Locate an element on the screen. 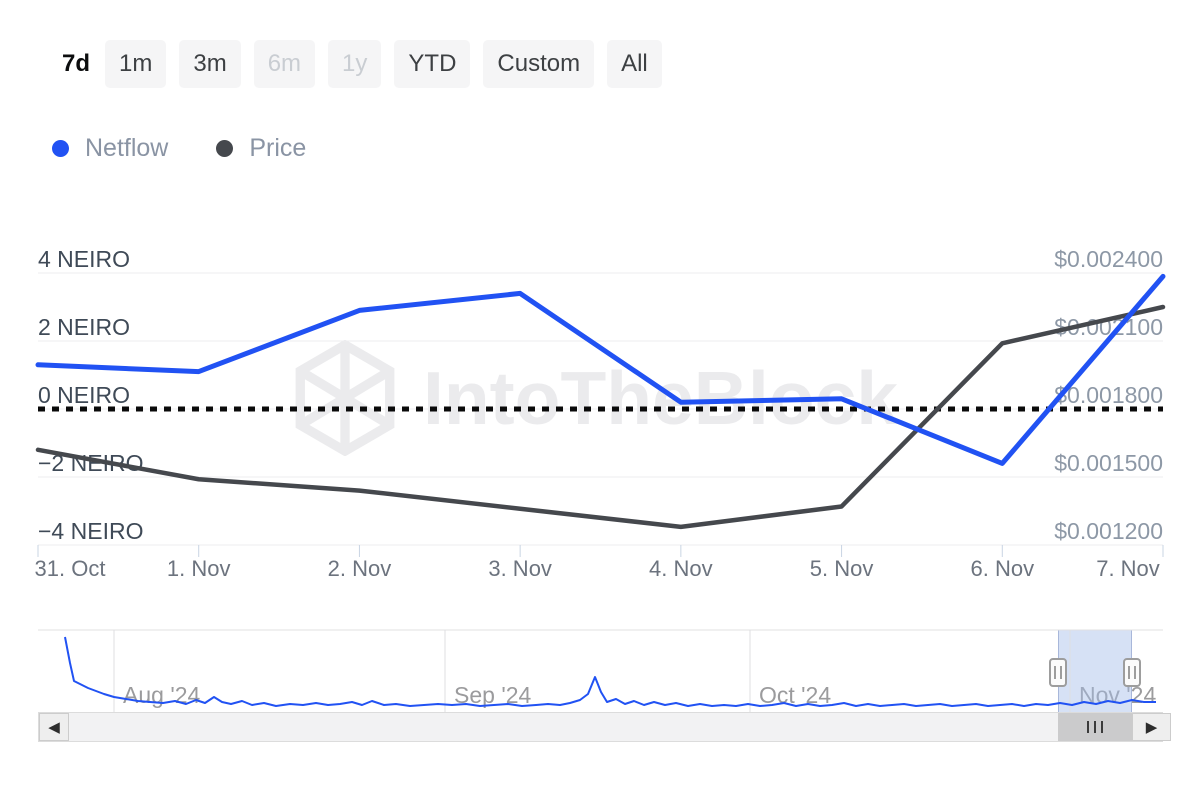 This screenshot has width=1200, height=800. scroll-right-button: ▶ is located at coordinates (1151, 727).